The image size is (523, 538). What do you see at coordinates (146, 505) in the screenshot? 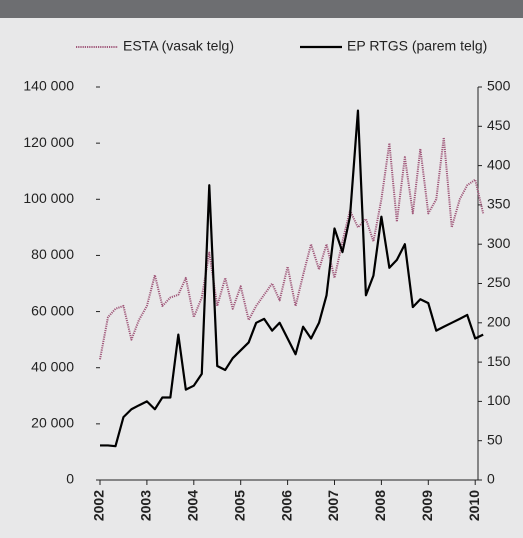
I see `x-tick-label: 2003` at bounding box center [146, 505].